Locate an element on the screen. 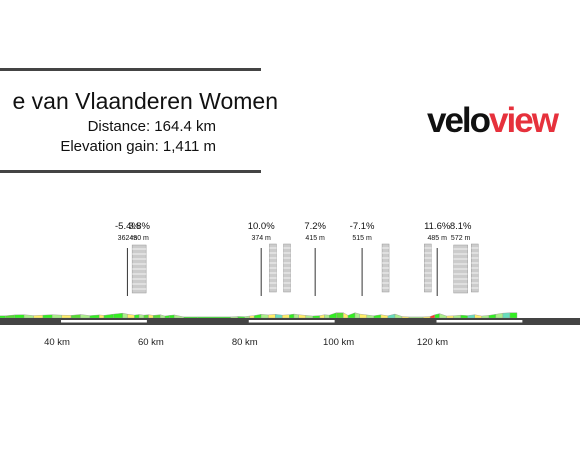  race-title: e van Vlaanderen Women is located at coordinates (200, 104).